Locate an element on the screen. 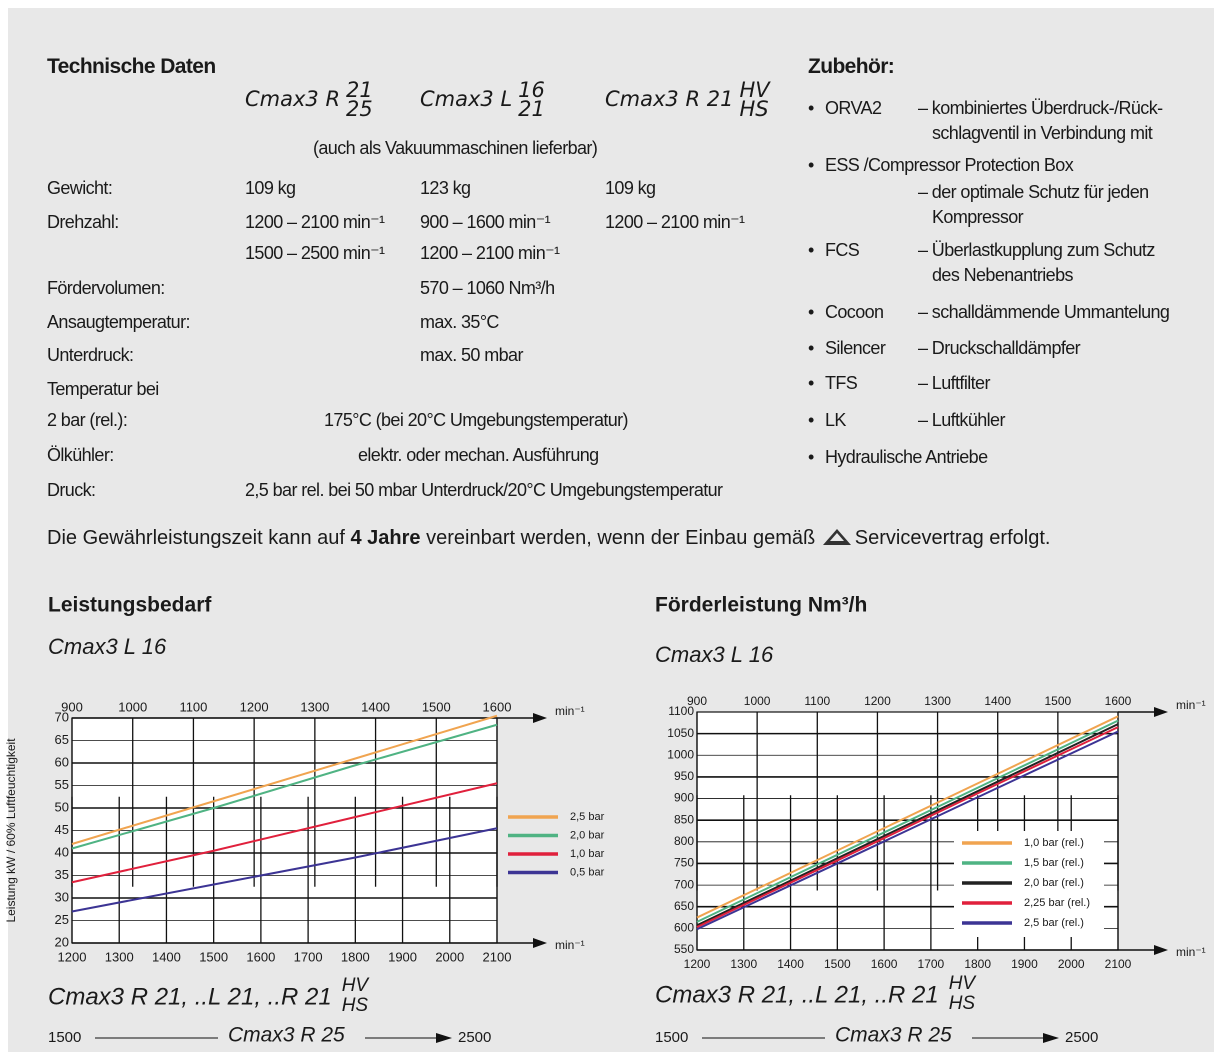 The width and height of the screenshot is (1214, 1052). y-tick-label: 40 is located at coordinates (62, 851).